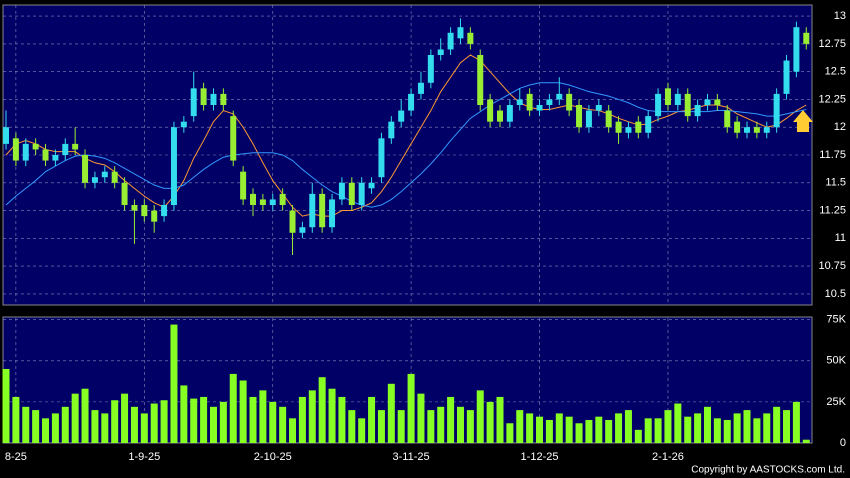  I want to click on x-tick-label: 2-1-26, so click(668, 457).